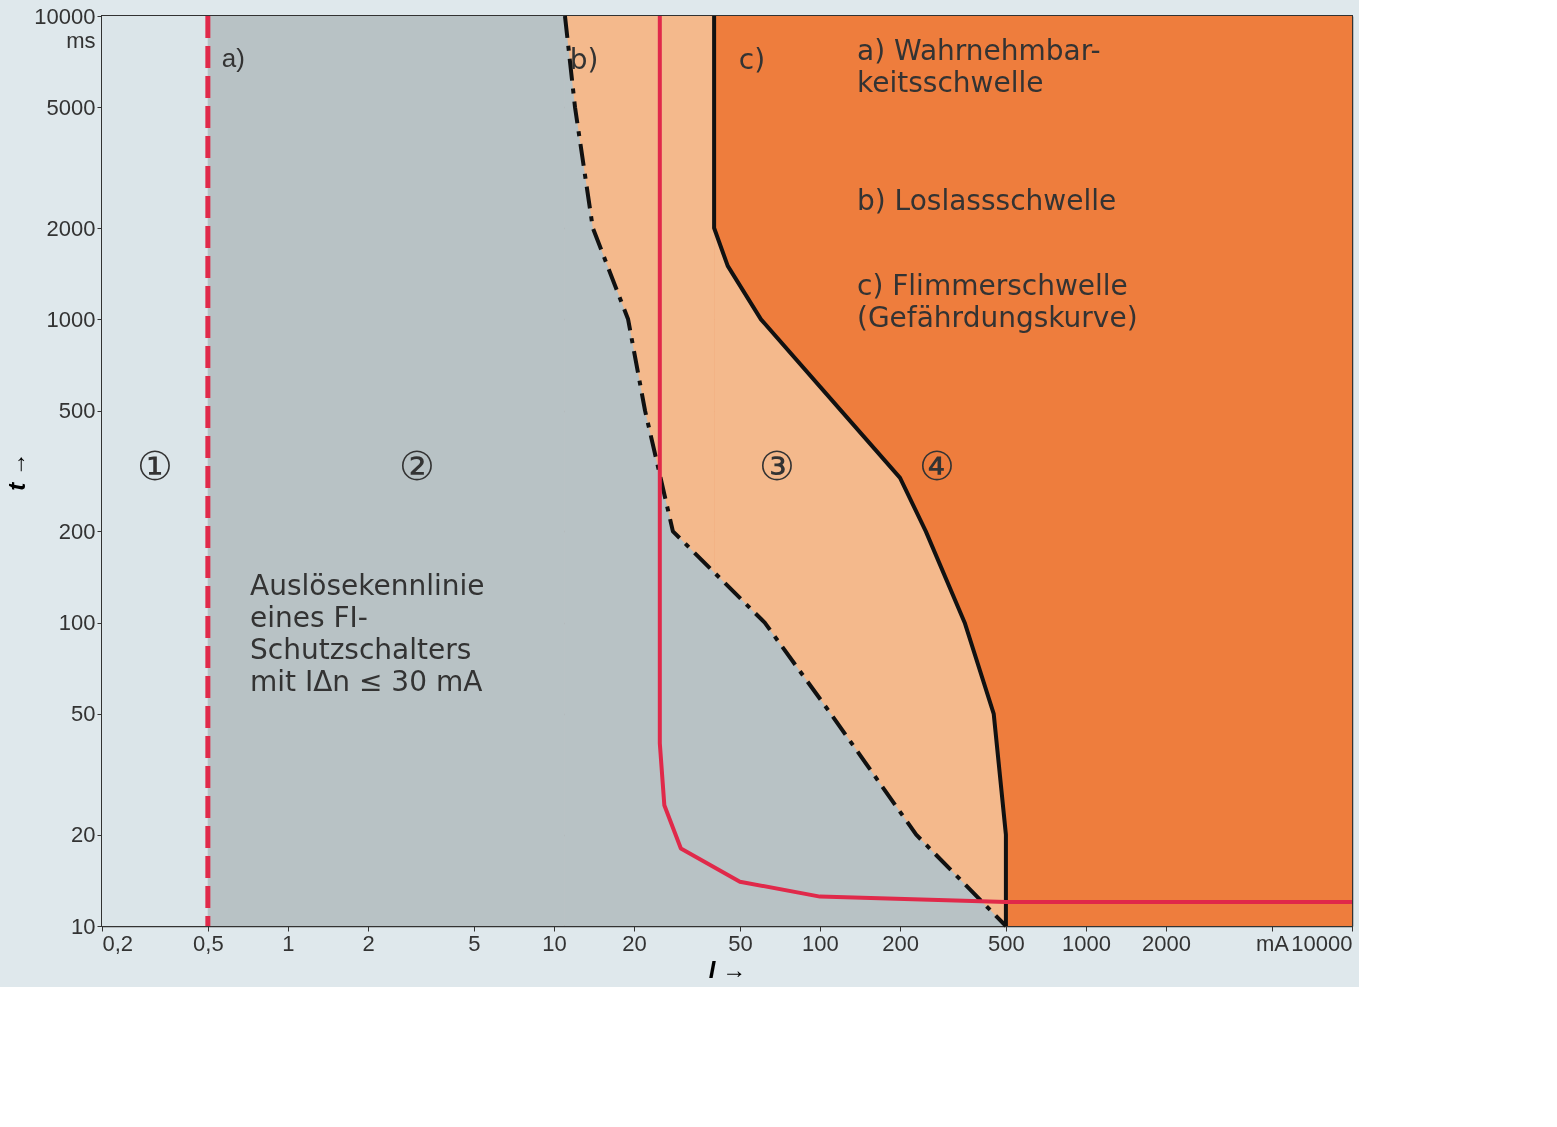 Image resolution: width=1557 pixels, height=1127 pixels. I want to click on x-tick-label: 2000, so click(1167, 943).